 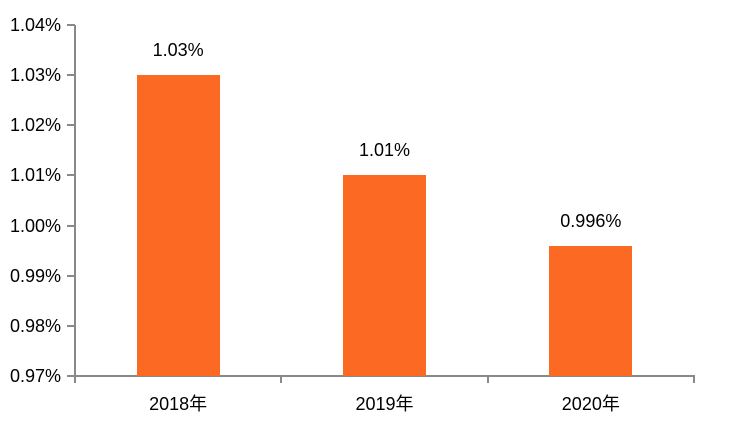 What do you see at coordinates (35, 125) in the screenshot?
I see `y-axis-tick-label: 1.02%` at bounding box center [35, 125].